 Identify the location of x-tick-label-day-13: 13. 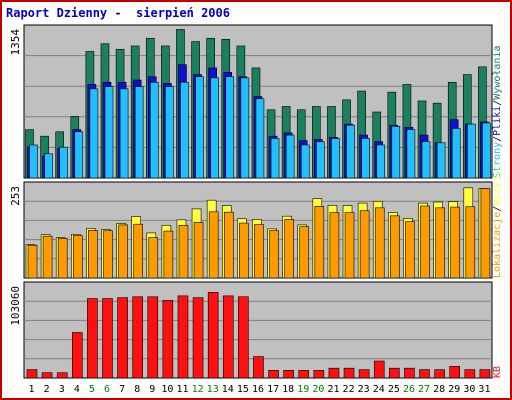
(213, 389).